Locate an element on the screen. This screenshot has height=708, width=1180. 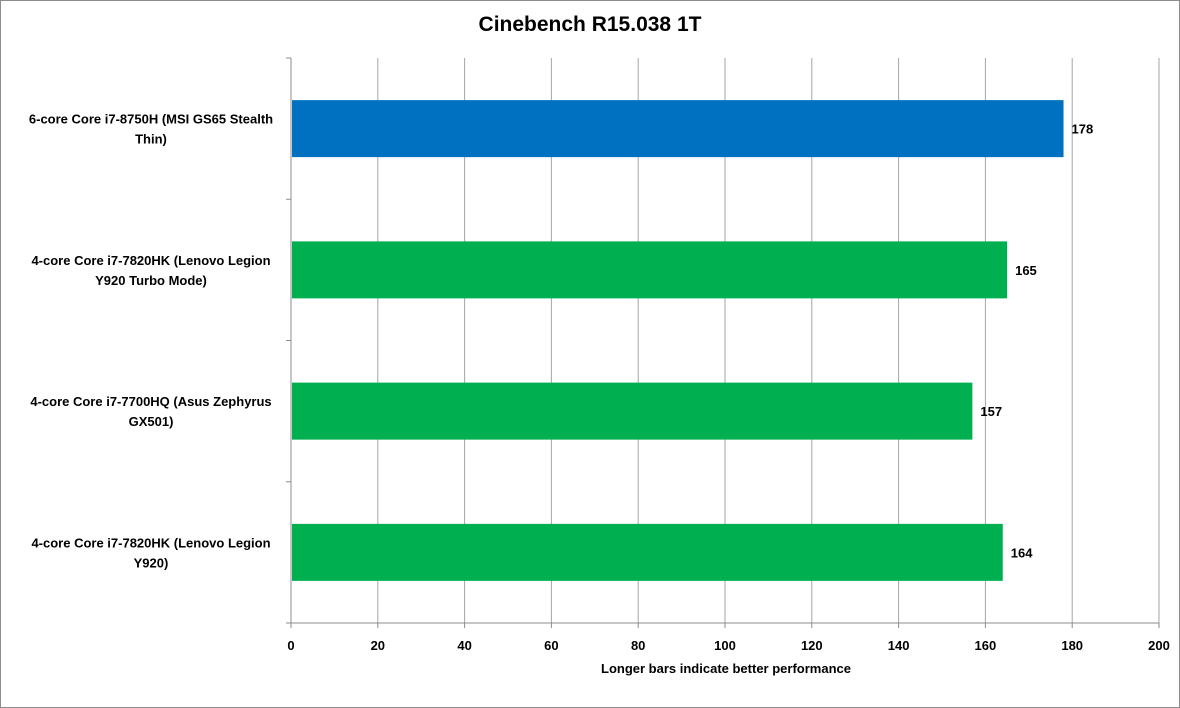
category-label: Y920 Turbo Mode) is located at coordinates (151, 280).